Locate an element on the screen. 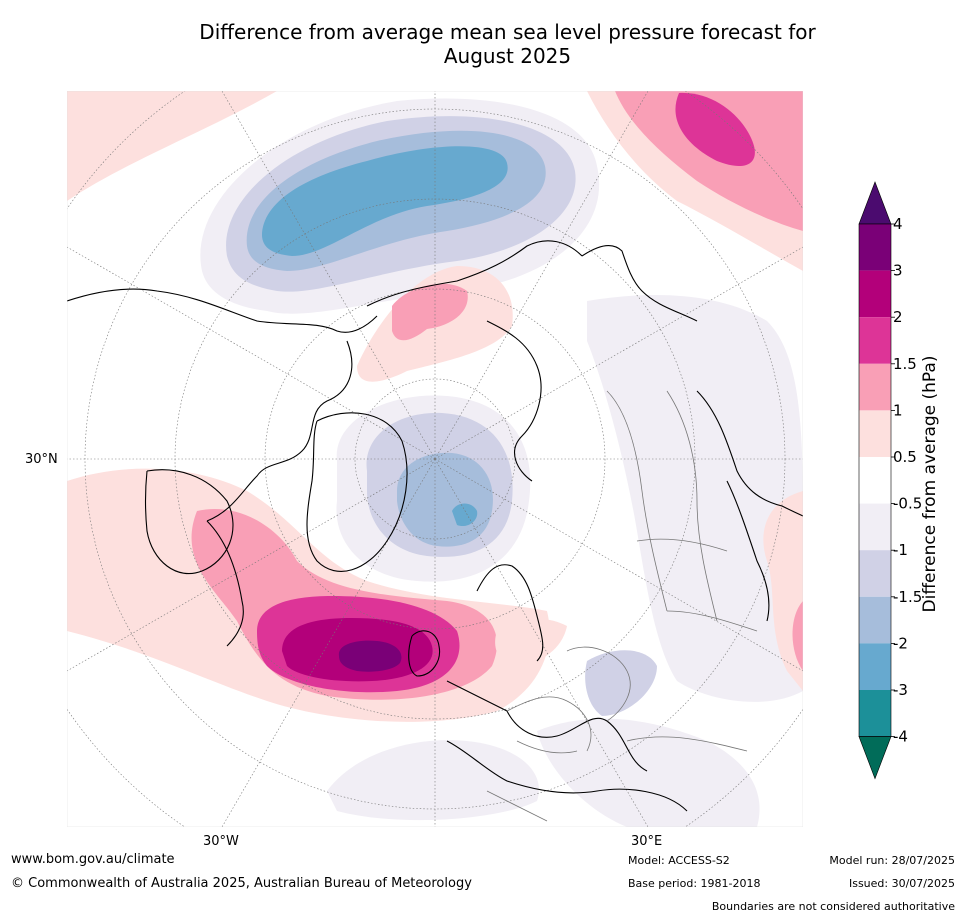  meridian-150w is located at coordinates (328, 275).